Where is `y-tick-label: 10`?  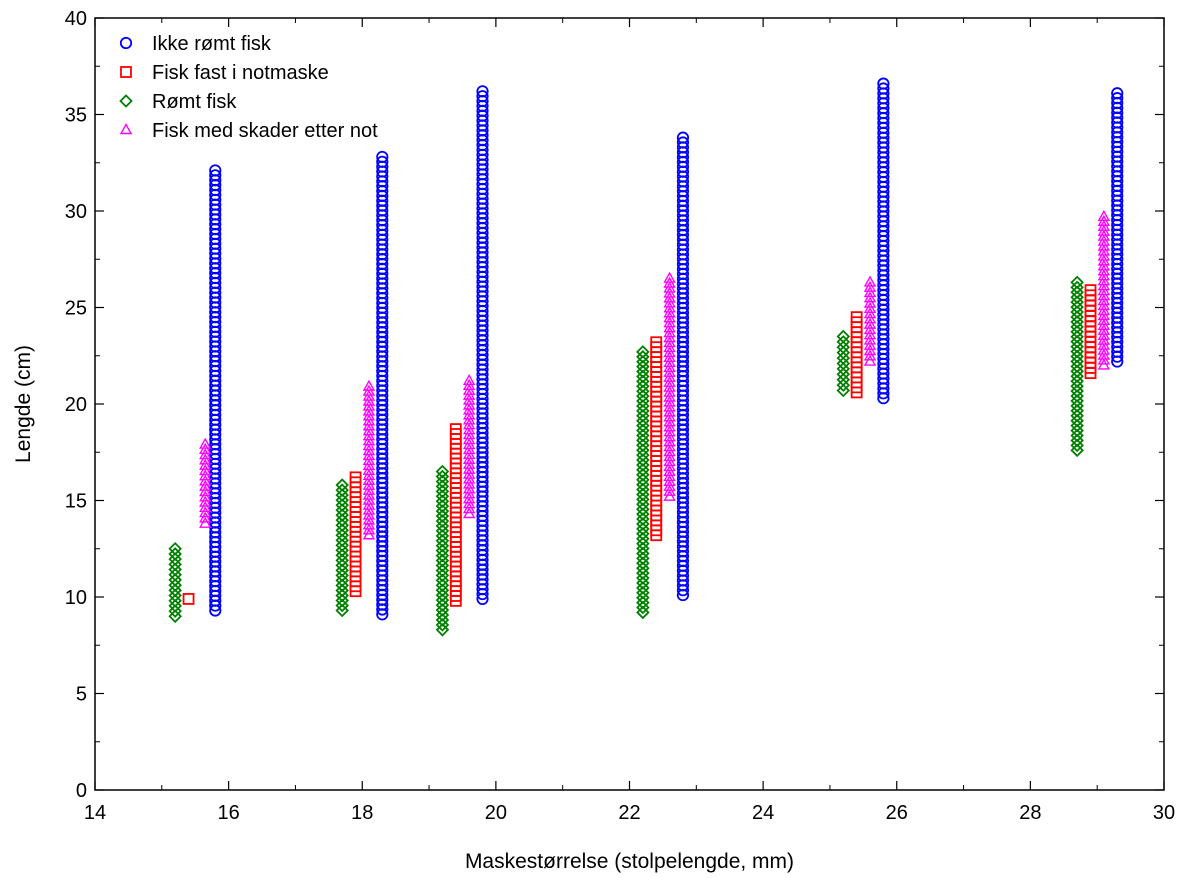
y-tick-label: 10 is located at coordinates (76, 598).